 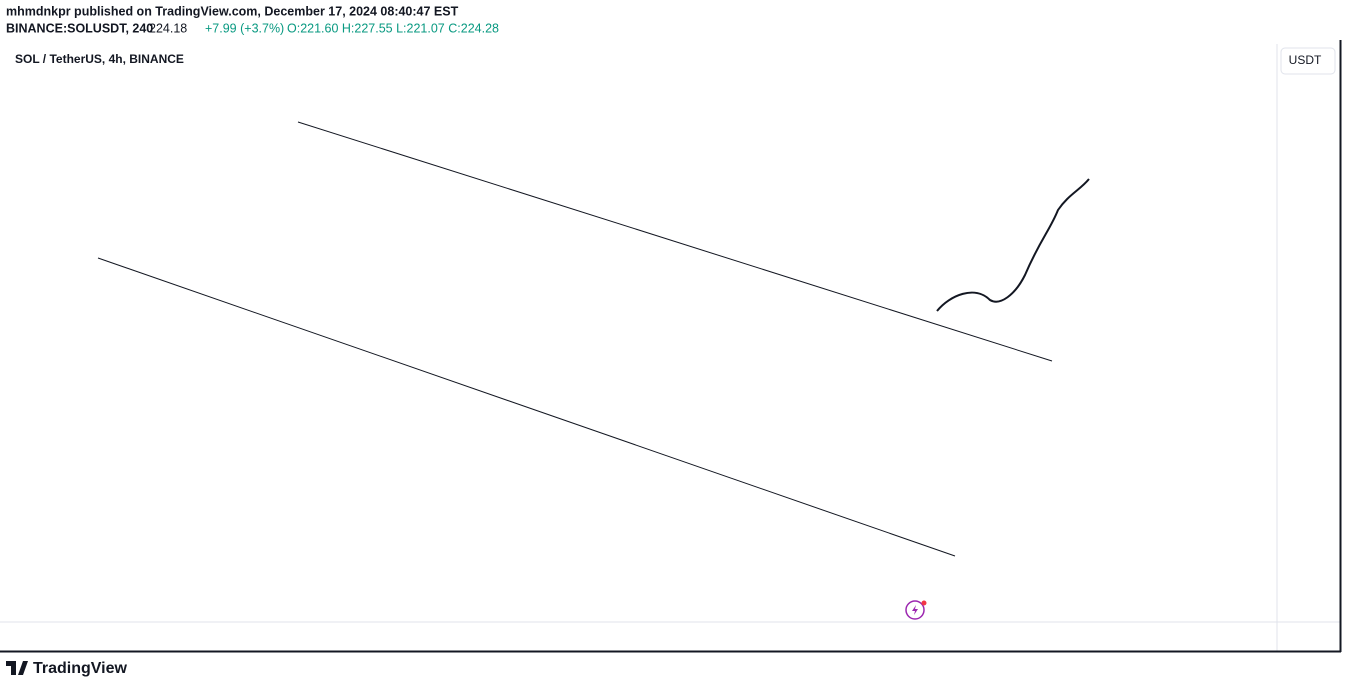 What do you see at coordinates (916, 610) in the screenshot?
I see `alert-icon` at bounding box center [916, 610].